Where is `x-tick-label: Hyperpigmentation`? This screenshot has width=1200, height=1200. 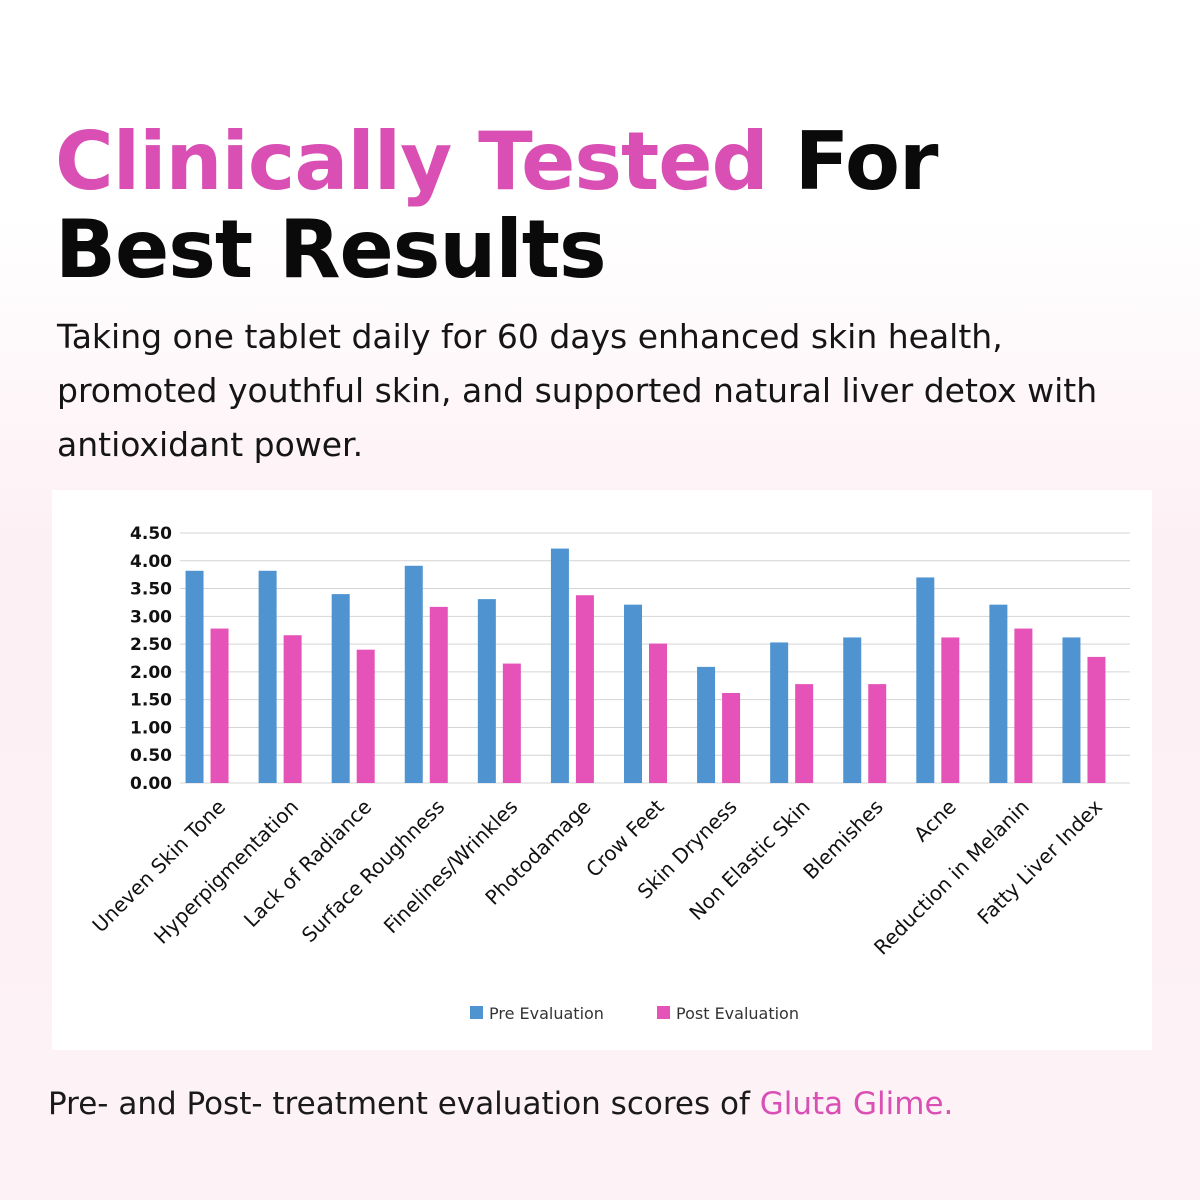
x-tick-label: Hyperpigmentation is located at coordinates (226, 872).